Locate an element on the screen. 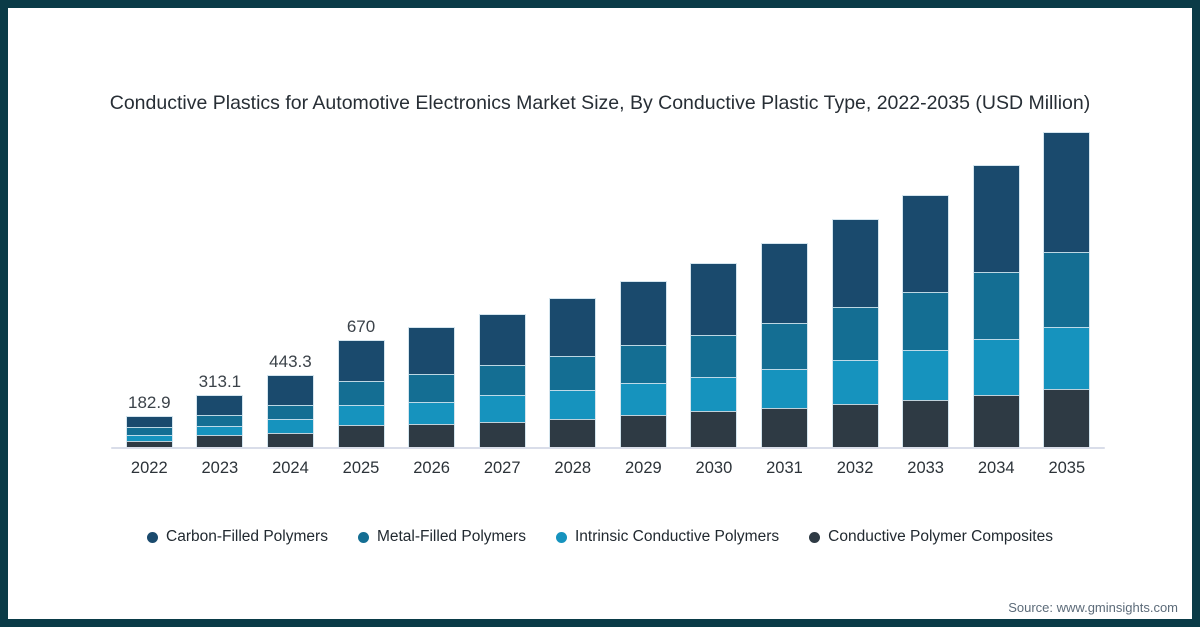 Image resolution: width=1200 pixels, height=627 pixels. x-axis-label: 2033 is located at coordinates (925, 468).